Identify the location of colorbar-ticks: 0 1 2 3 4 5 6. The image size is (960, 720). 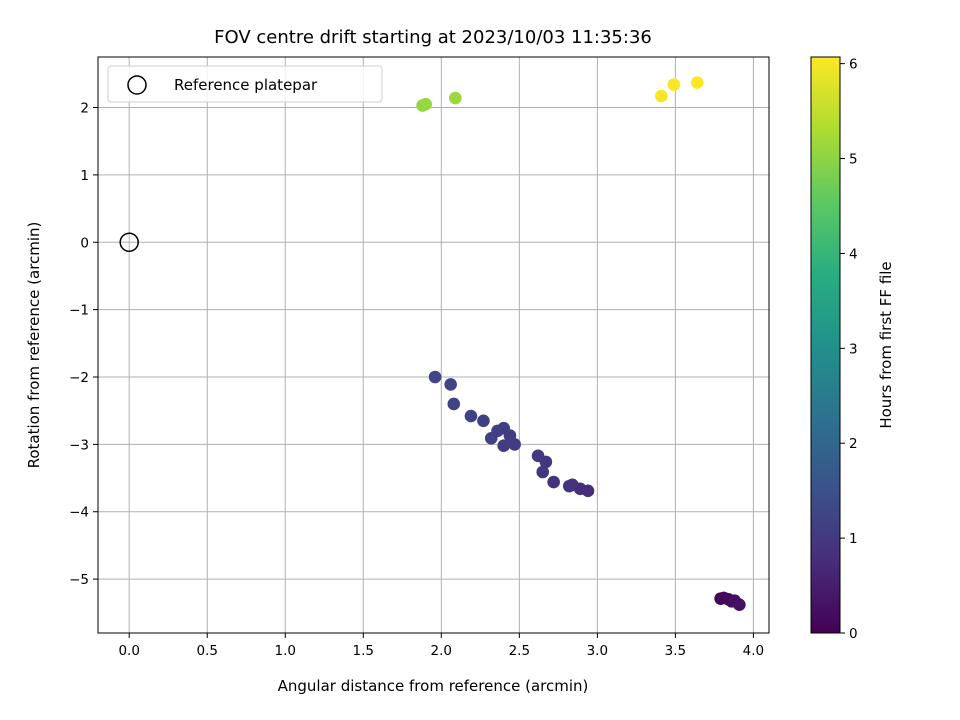
(849, 349).